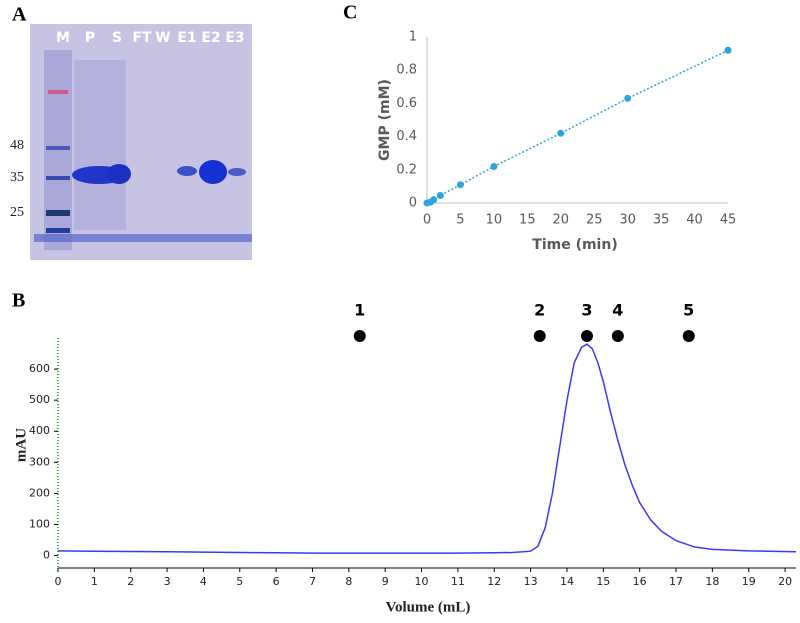  I want to click on lane-label: M, so click(63, 38).